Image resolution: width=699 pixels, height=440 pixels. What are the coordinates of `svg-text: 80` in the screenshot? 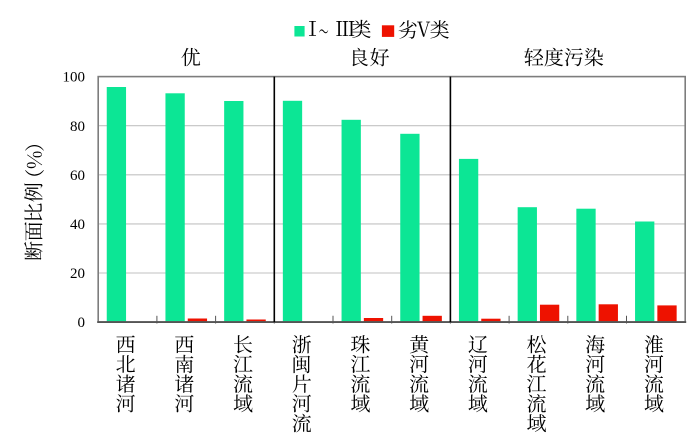 It's located at (77, 127).